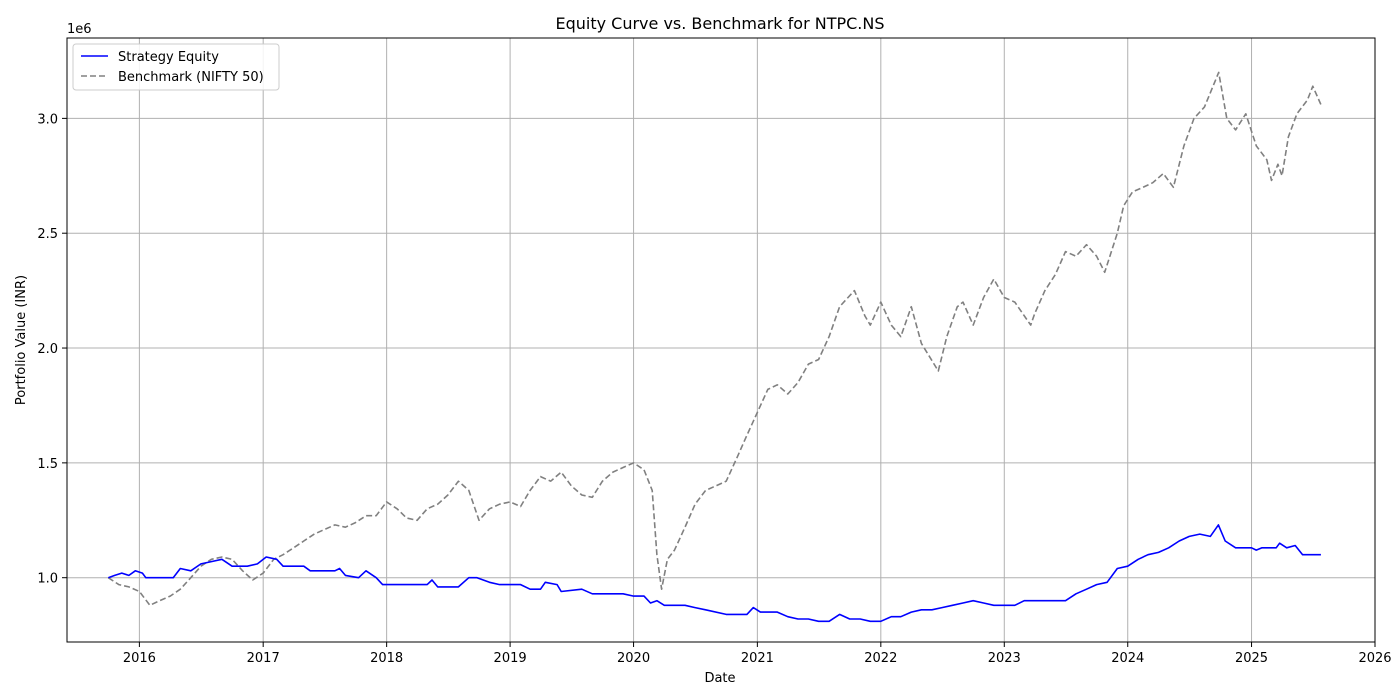 The width and height of the screenshot is (1400, 700). I want to click on legend: Strategy Equity Benchmark (NIFTY 50), so click(176, 67).